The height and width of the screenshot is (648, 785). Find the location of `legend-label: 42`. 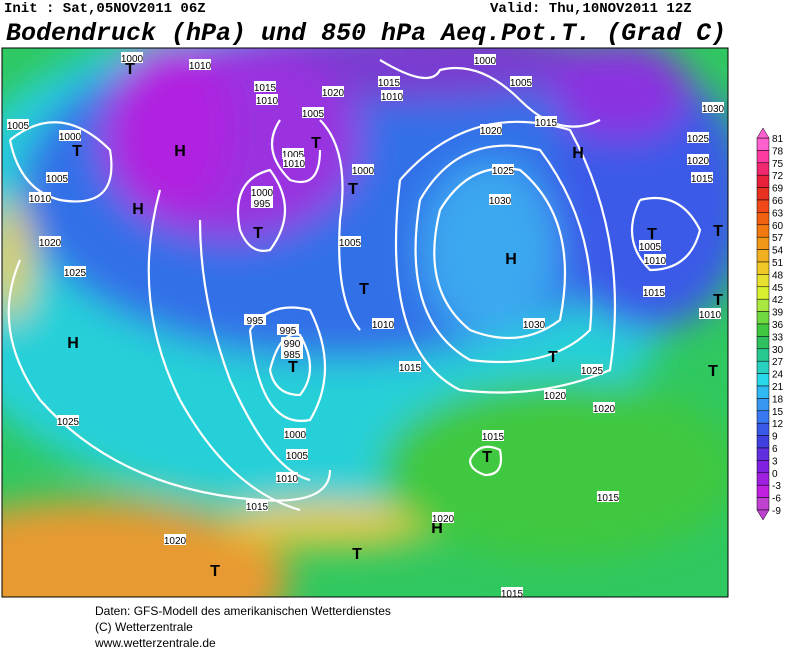

legend-label: 42 is located at coordinates (778, 300).